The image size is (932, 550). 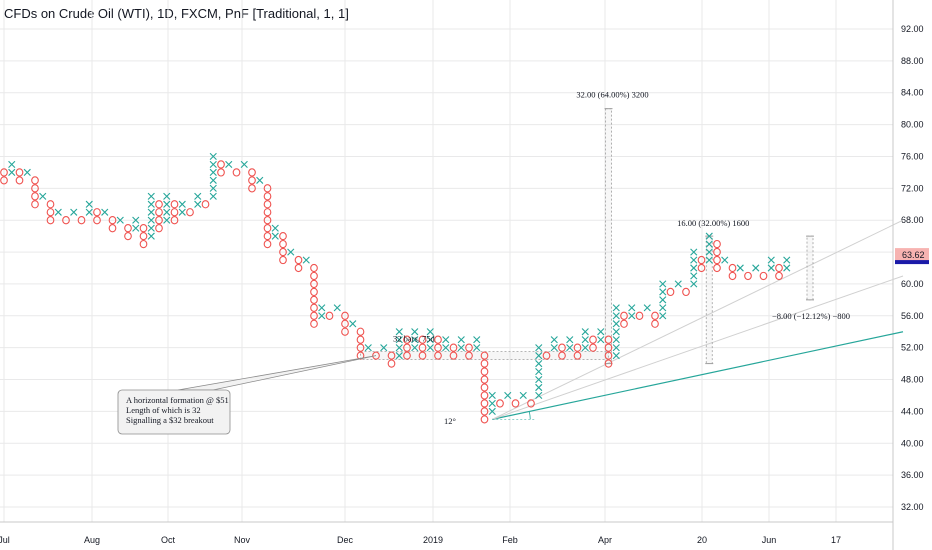 What do you see at coordinates (912, 348) in the screenshot?
I see `price-tick-label: 52.00` at bounding box center [912, 348].